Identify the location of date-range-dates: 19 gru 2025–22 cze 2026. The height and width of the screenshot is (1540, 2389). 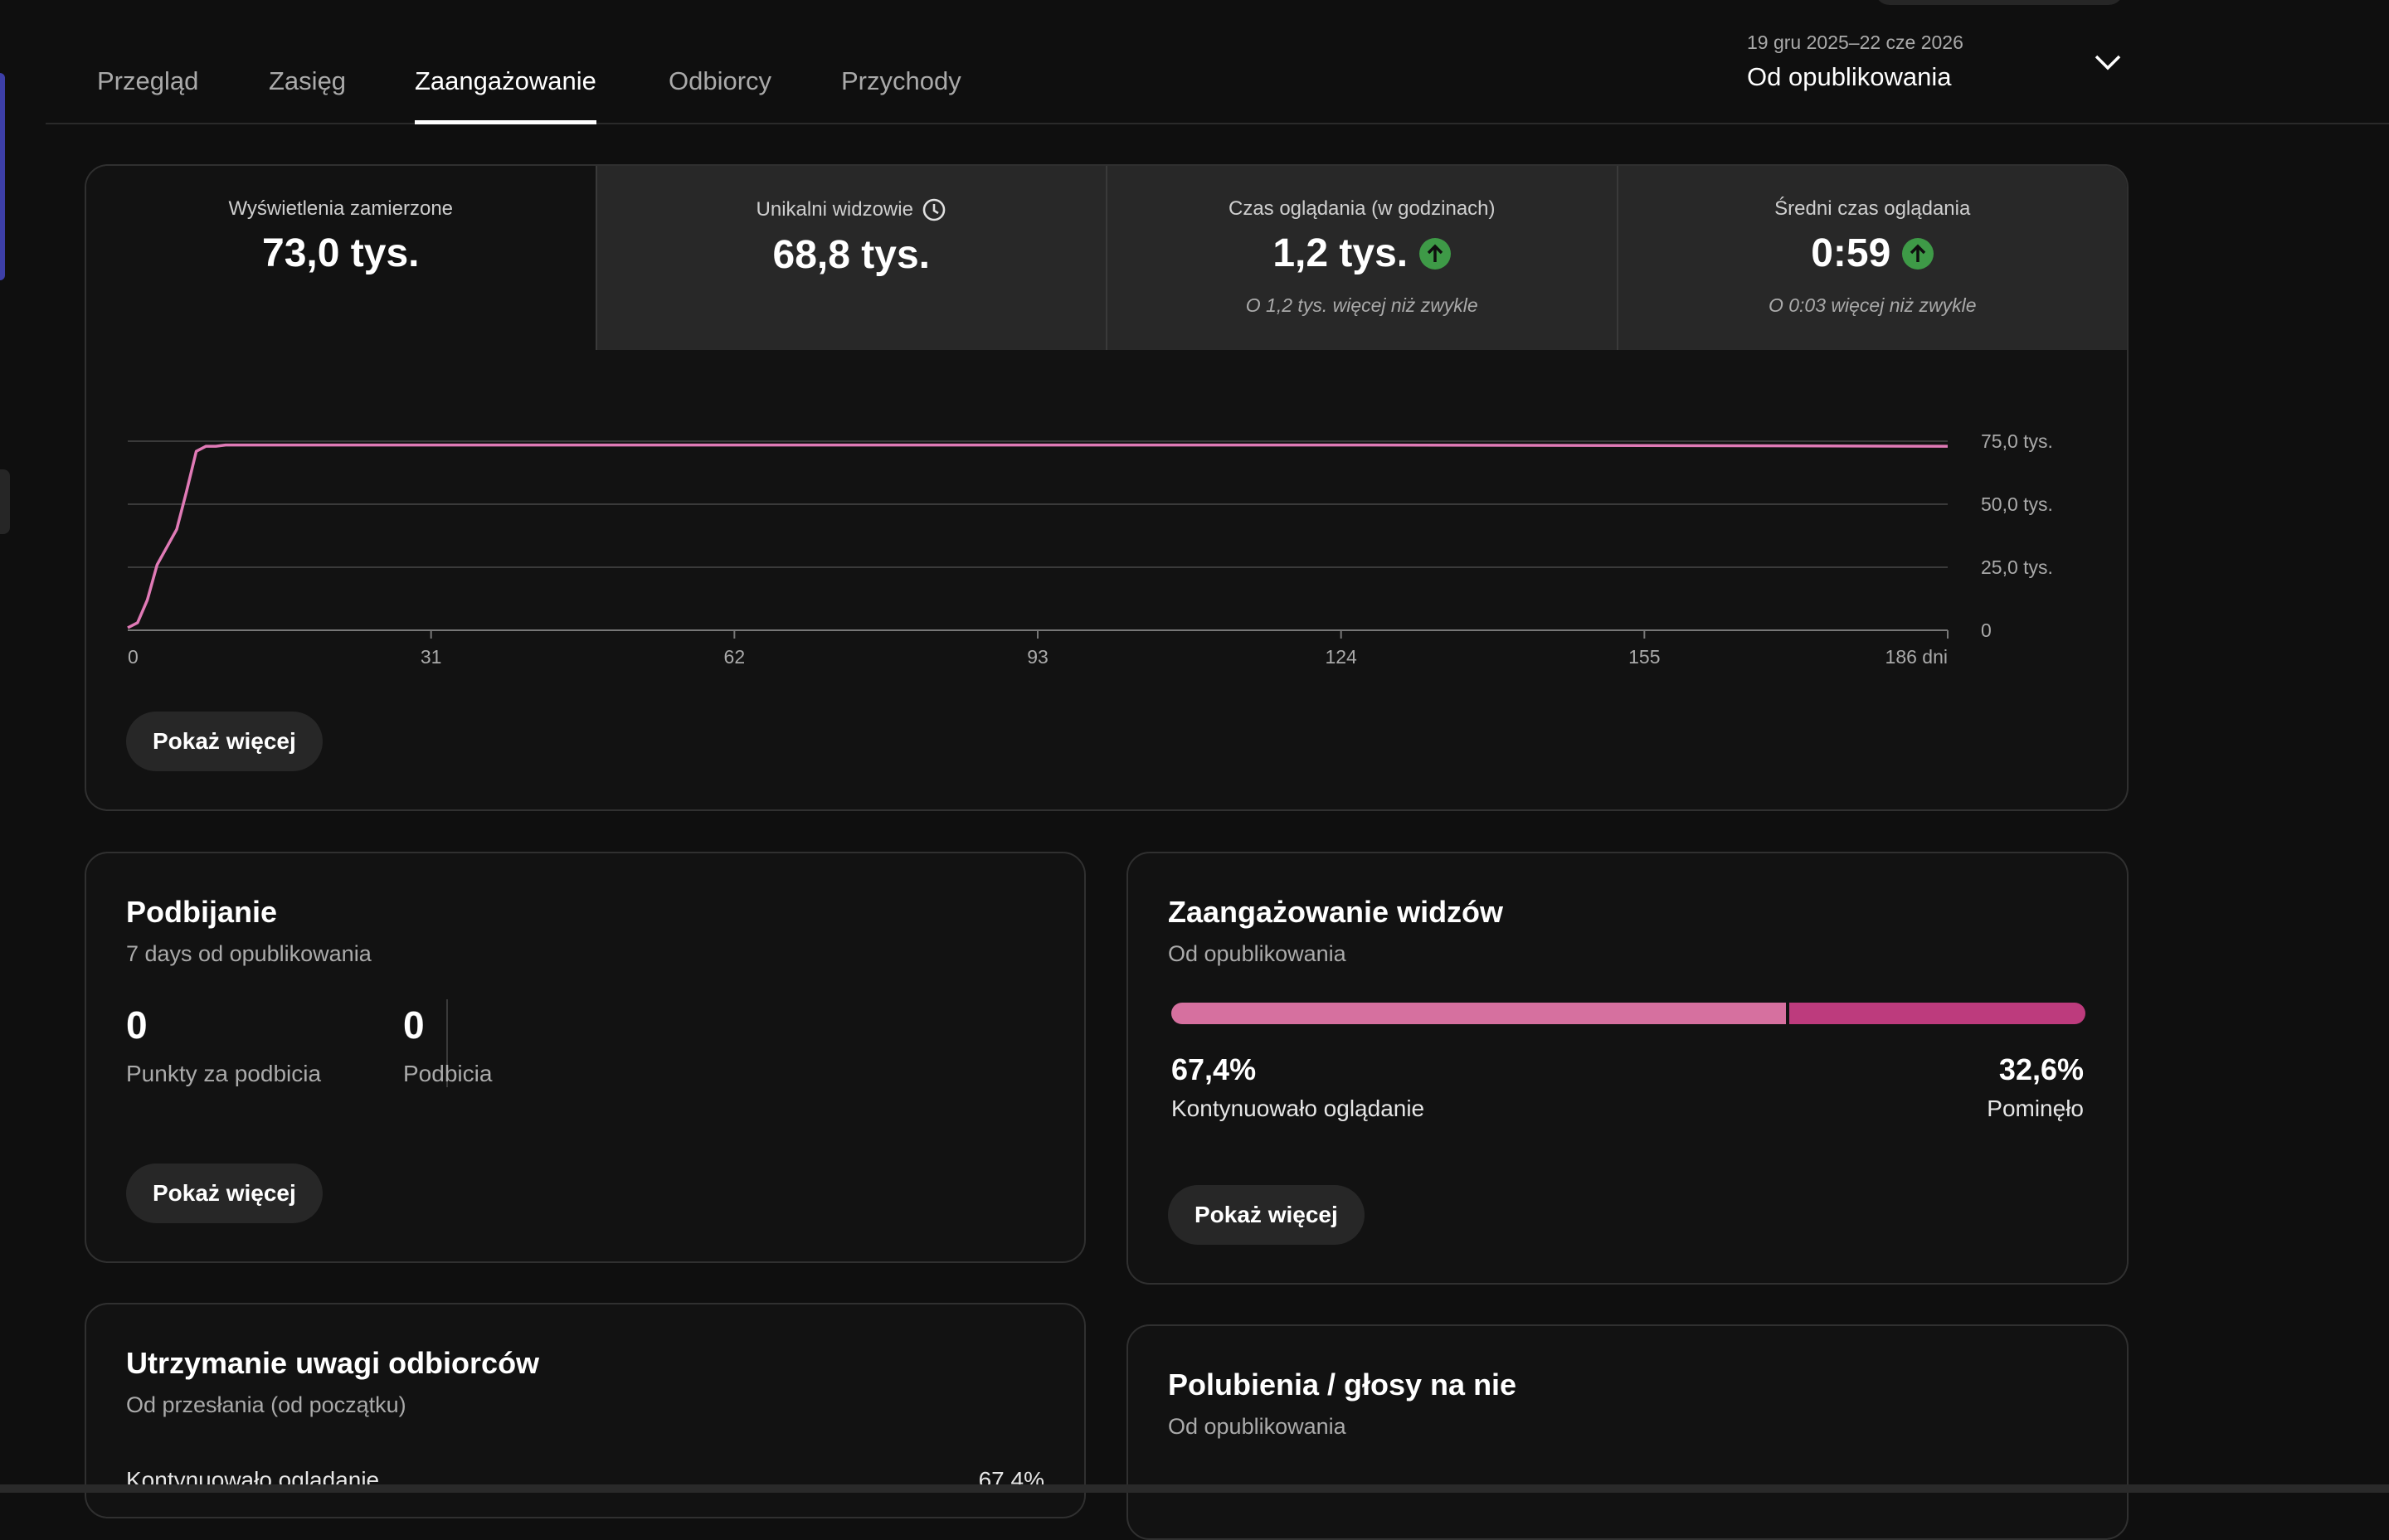
(1855, 43).